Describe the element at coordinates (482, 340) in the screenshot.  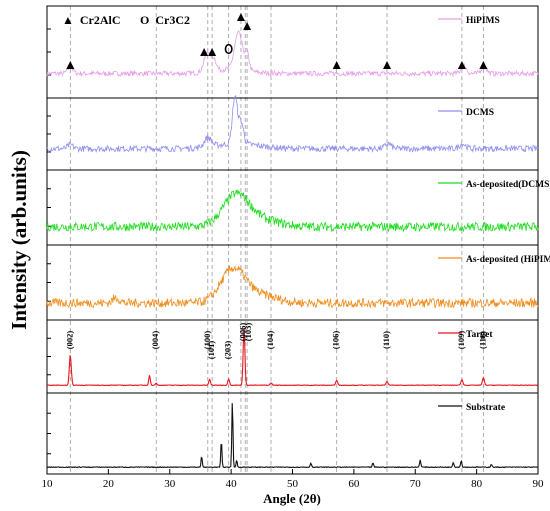
I see `hkl-label-11: (116)` at that location.